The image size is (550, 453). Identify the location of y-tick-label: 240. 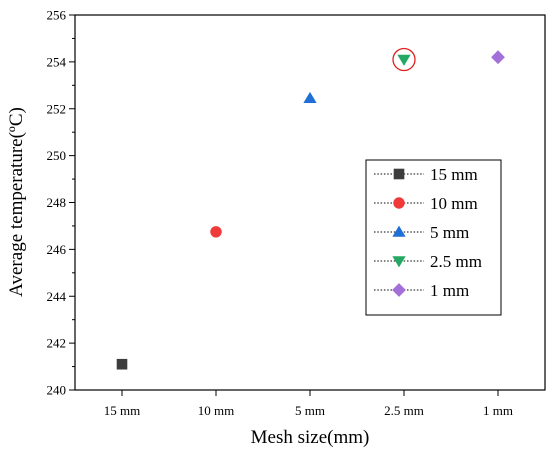
(57, 390).